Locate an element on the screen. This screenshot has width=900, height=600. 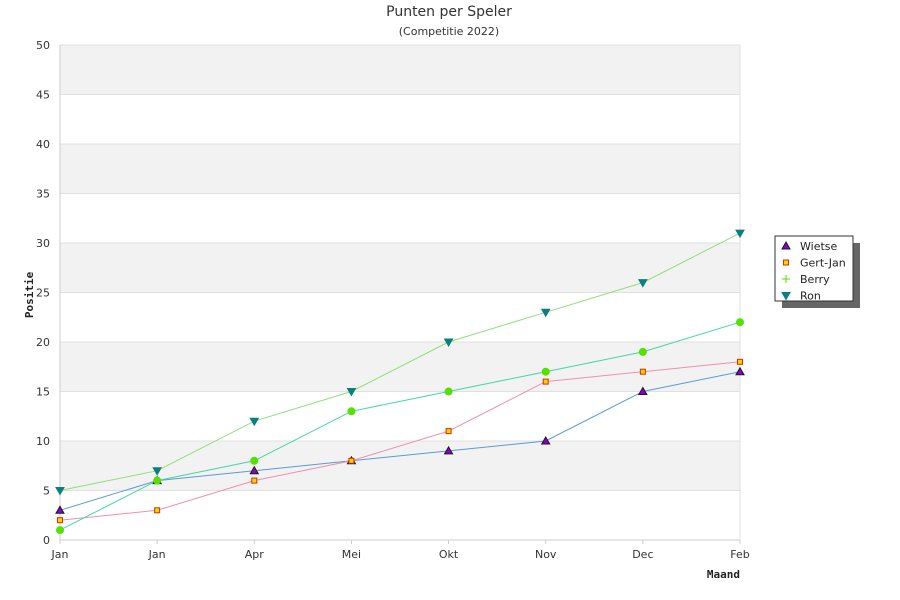
y-tick-label: 40 is located at coordinates (43, 144).